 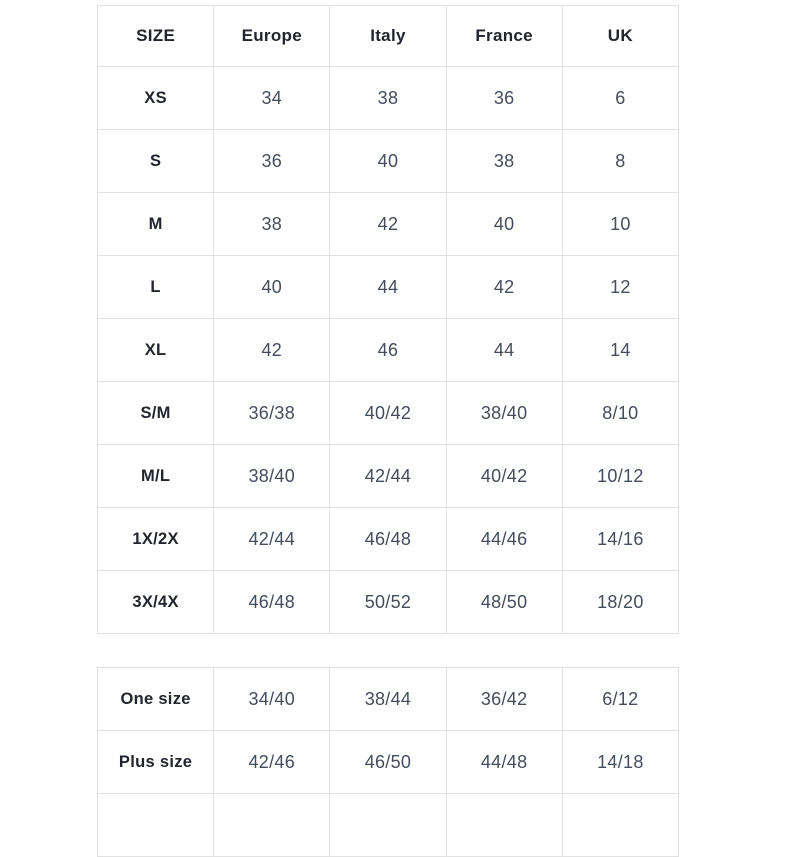 What do you see at coordinates (272, 36) in the screenshot?
I see `column-header: Europe` at bounding box center [272, 36].